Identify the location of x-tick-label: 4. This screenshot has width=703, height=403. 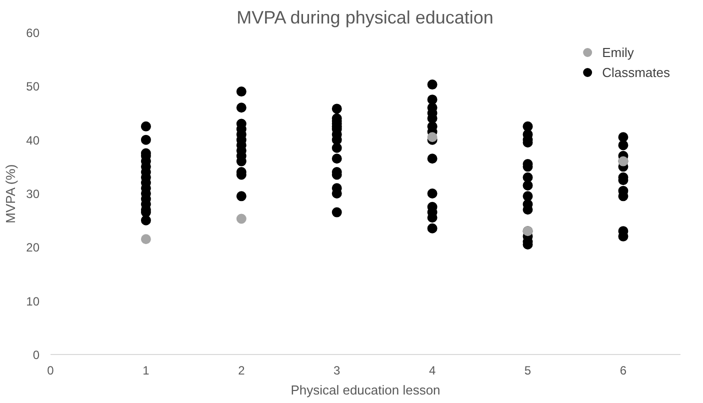
(432, 371).